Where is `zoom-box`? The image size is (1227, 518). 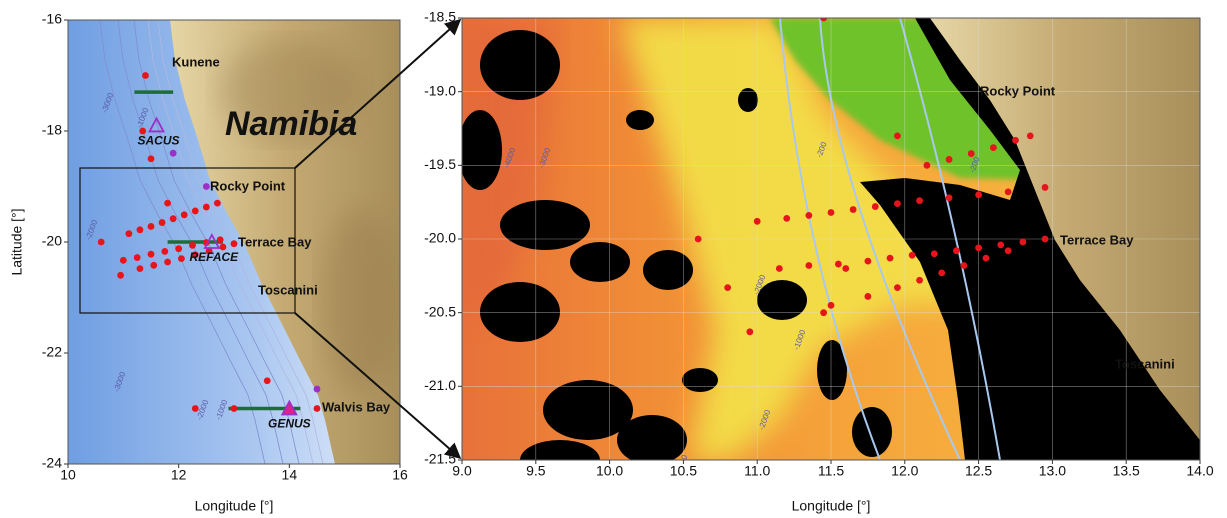 zoom-box is located at coordinates (187, 240).